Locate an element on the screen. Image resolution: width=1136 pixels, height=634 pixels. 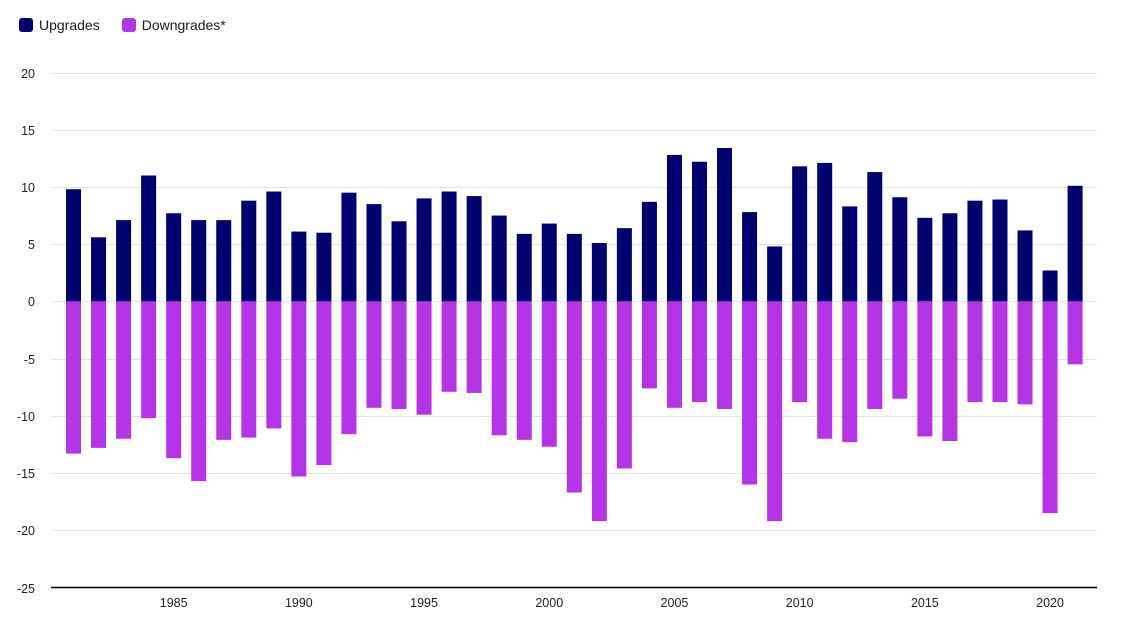
bar-upgrades-1985 is located at coordinates (174, 257).